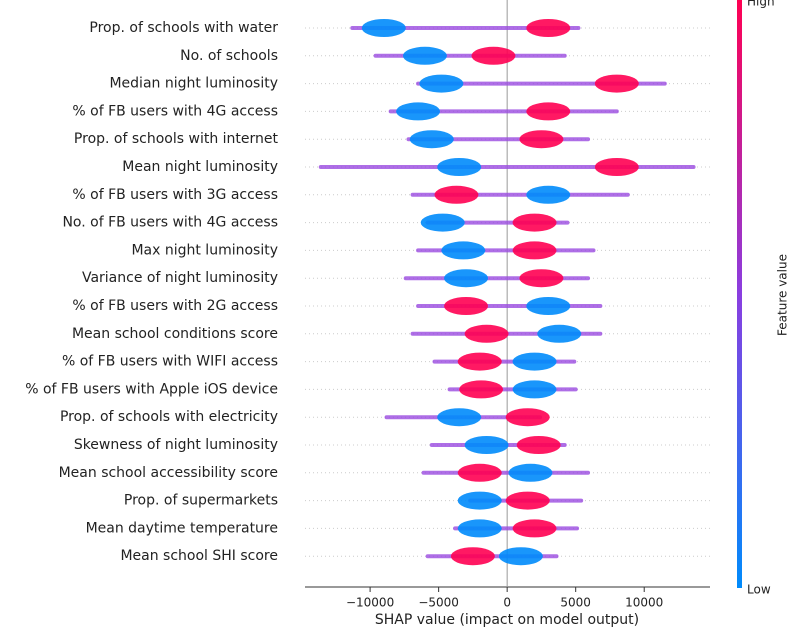 Image resolution: width=804 pixels, height=637 pixels. I want to click on feature-label: Prop. of schools with electricity, so click(169, 417).